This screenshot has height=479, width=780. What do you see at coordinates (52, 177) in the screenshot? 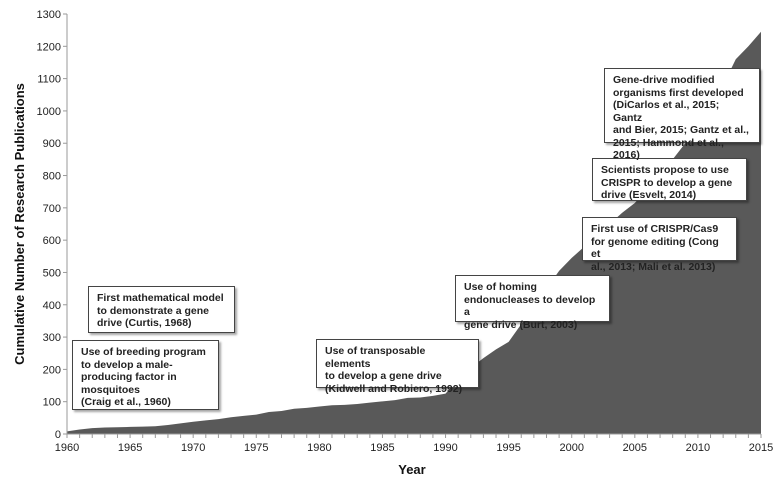
I see `y-tick-label: 800` at bounding box center [52, 177].